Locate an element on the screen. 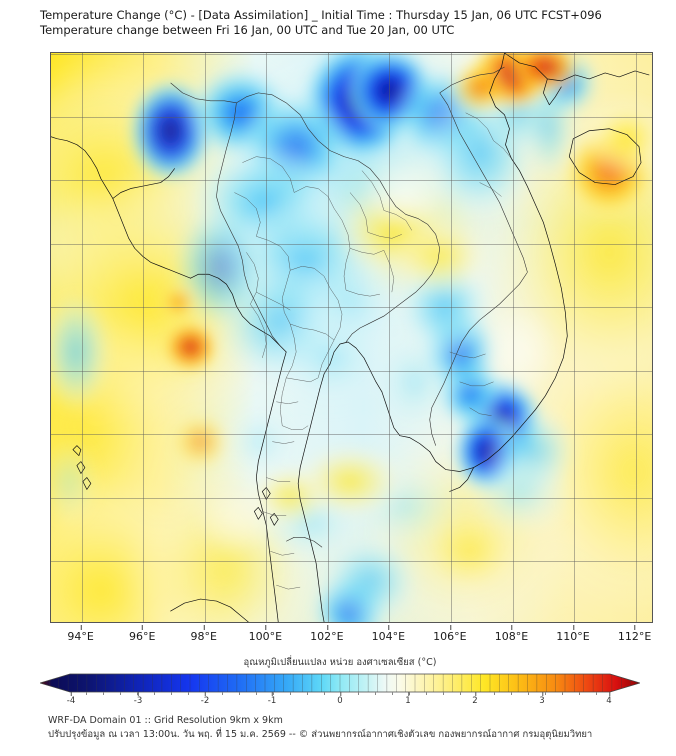  colorbar-tick-label: -1 is located at coordinates (272, 699).